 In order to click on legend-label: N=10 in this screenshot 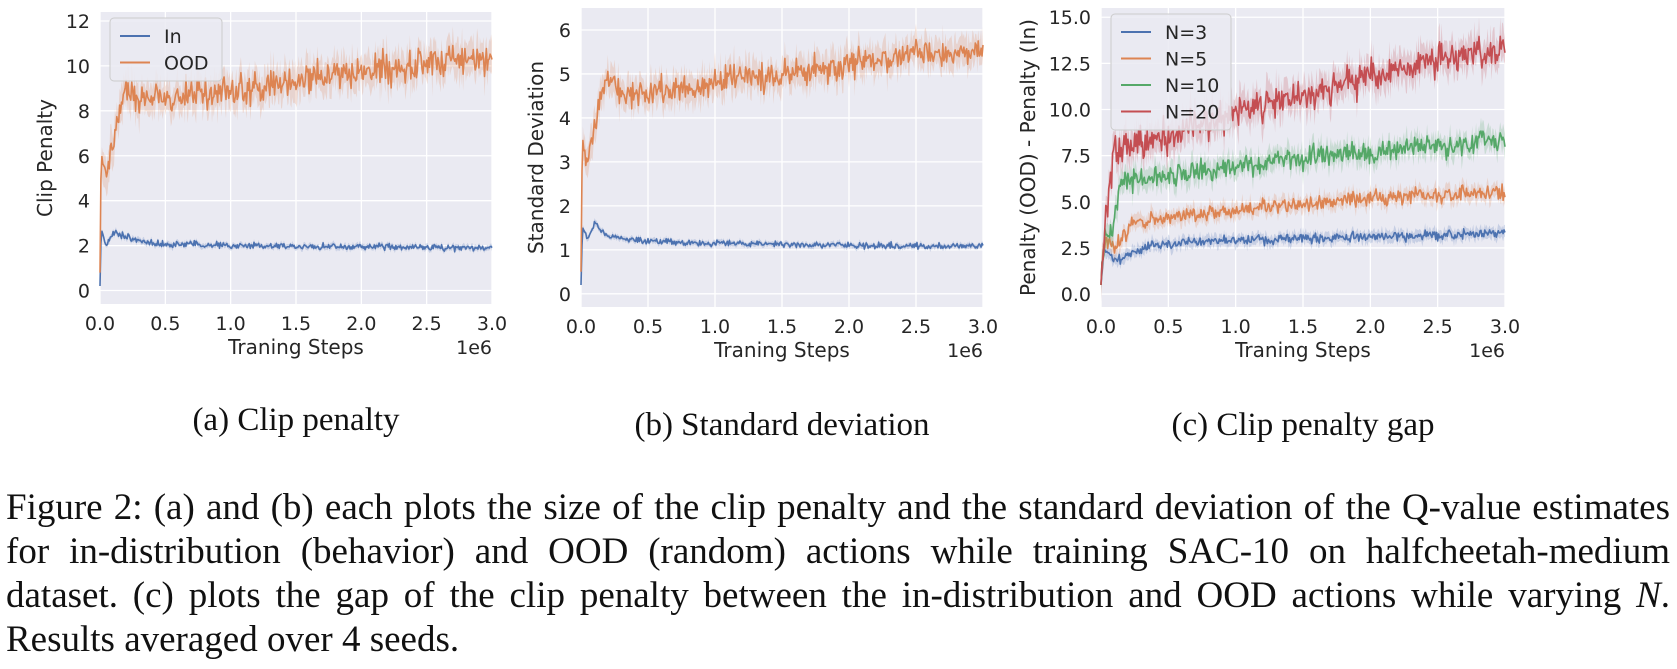, I will do `click(1192, 86)`.